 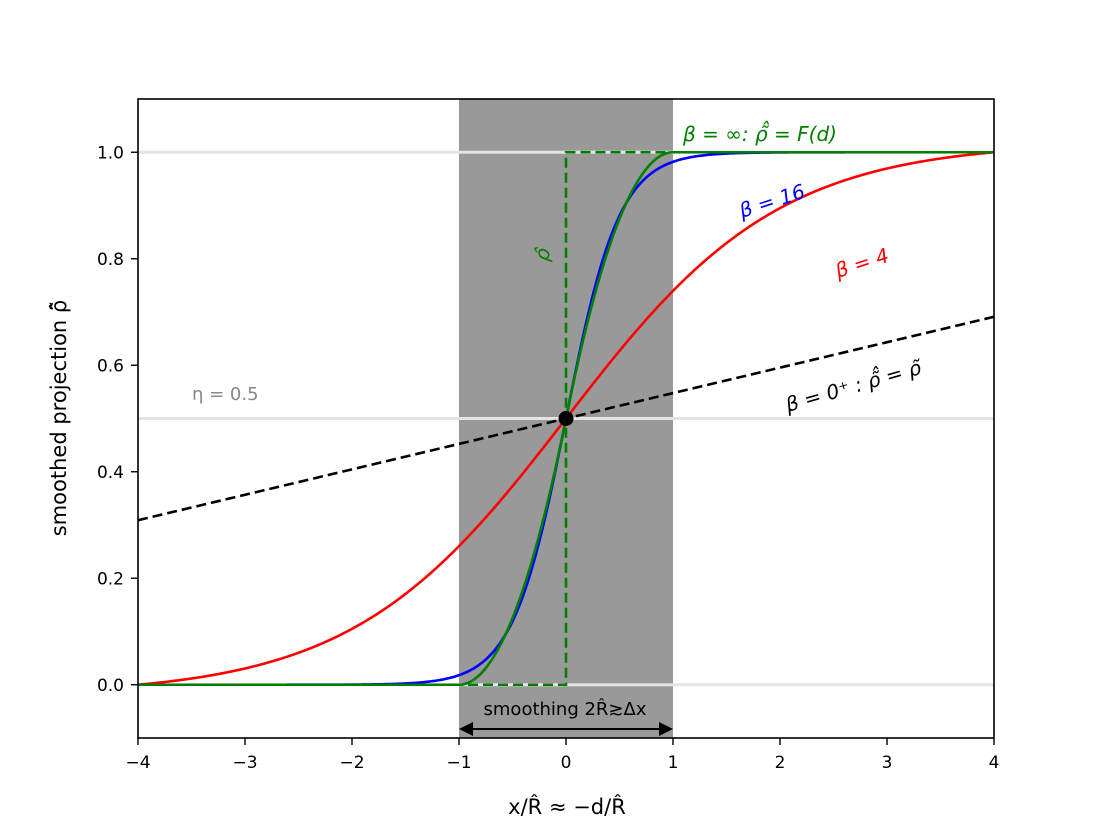 I want to click on x-tick-label-6: 2, so click(x=780, y=763).